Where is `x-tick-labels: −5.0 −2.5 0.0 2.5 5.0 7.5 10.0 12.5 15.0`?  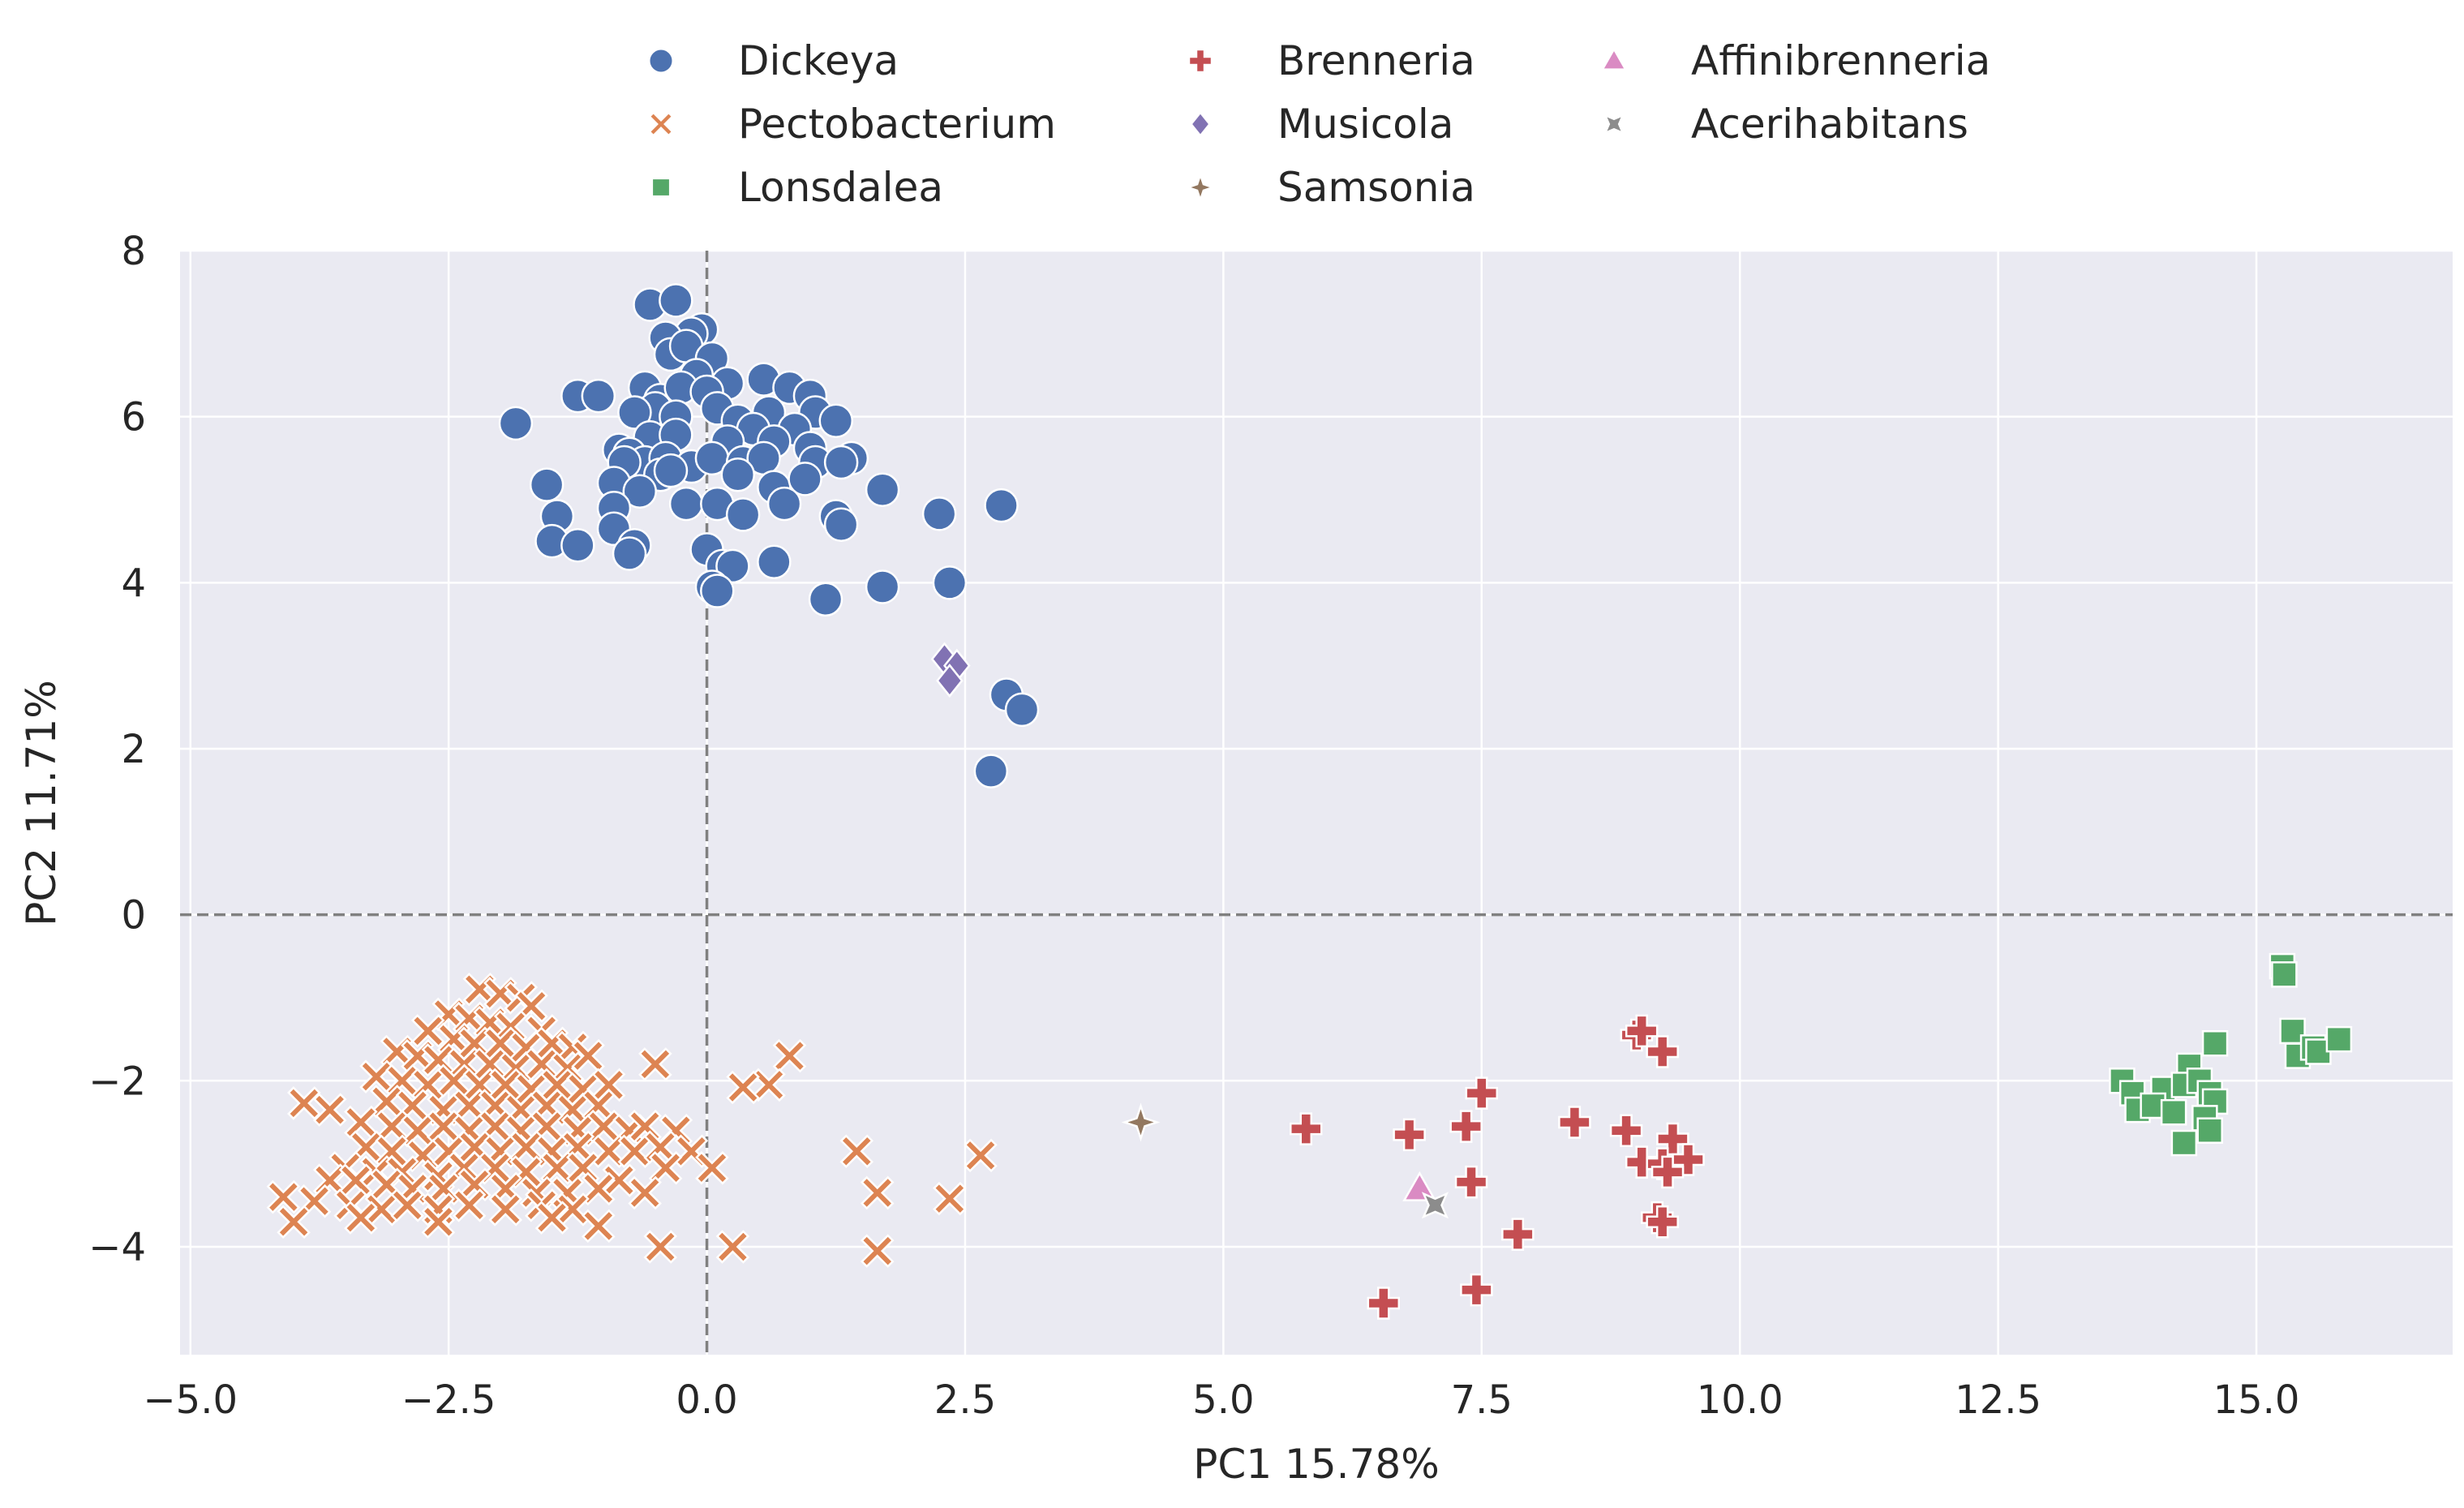
x-tick-labels: −5.0 −2.5 0.0 2.5 5.0 7.5 10.0 12.5 15.0 is located at coordinates (1221, 1400).